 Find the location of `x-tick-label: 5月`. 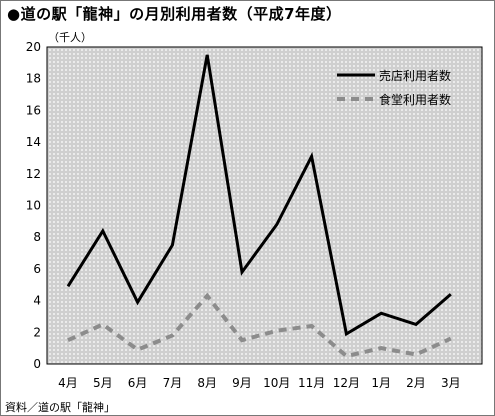

x-tick-label: 5月 is located at coordinates (103, 383).